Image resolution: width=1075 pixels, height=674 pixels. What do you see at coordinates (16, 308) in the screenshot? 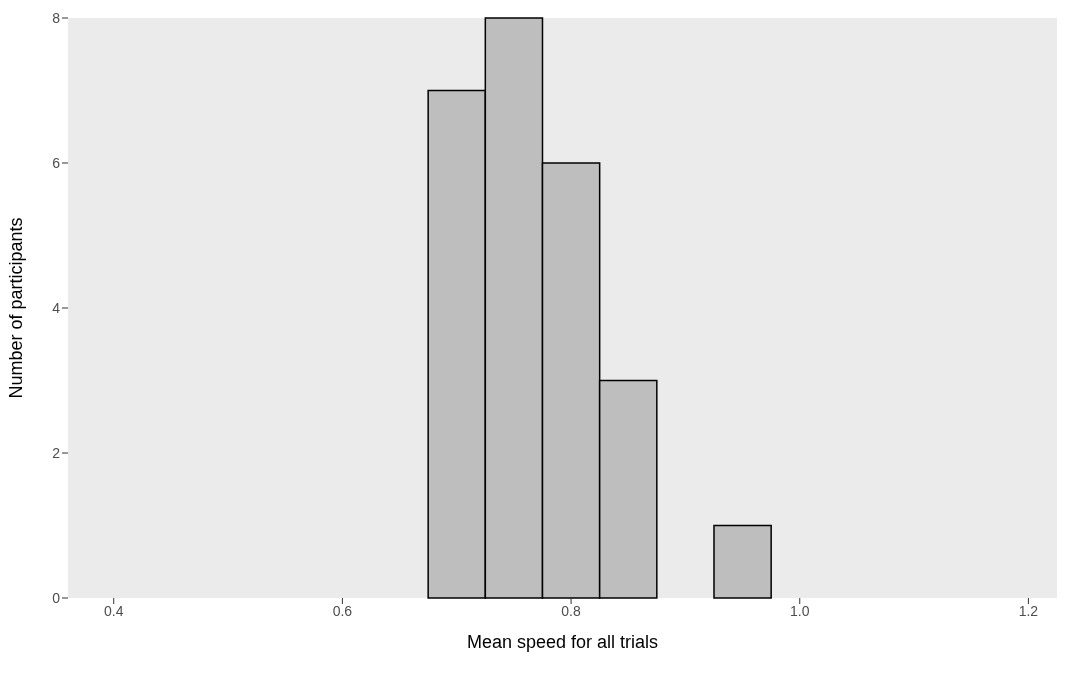
I see `y-axis-title: Number of participants` at bounding box center [16, 308].